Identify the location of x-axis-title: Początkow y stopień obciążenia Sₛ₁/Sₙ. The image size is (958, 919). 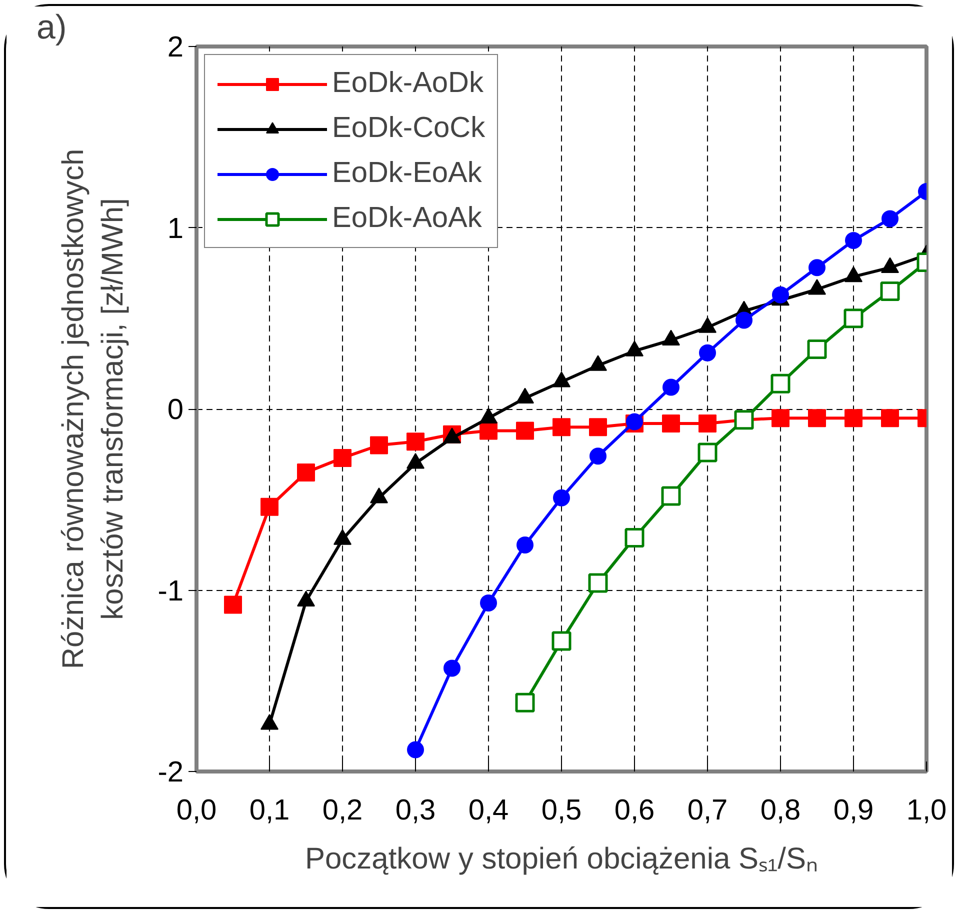
(561, 859).